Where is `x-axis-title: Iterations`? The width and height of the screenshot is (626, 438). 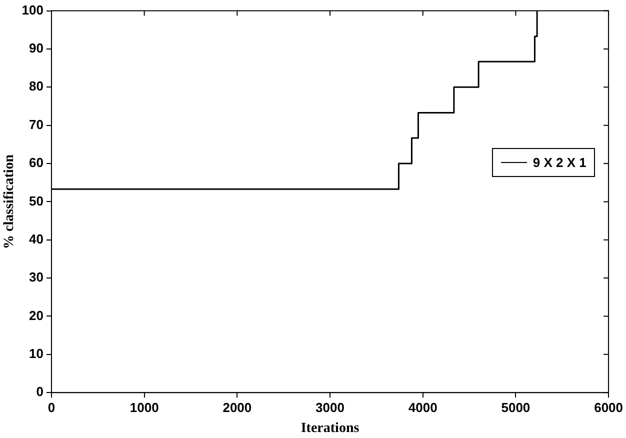 x-axis-title: Iterations is located at coordinates (330, 428).